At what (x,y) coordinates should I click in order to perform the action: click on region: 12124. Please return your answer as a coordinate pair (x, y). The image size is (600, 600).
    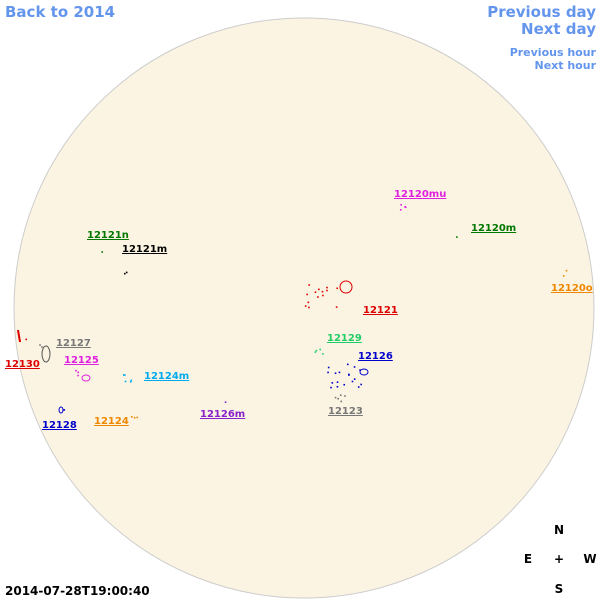
    Looking at the image, I should click on (116, 421).